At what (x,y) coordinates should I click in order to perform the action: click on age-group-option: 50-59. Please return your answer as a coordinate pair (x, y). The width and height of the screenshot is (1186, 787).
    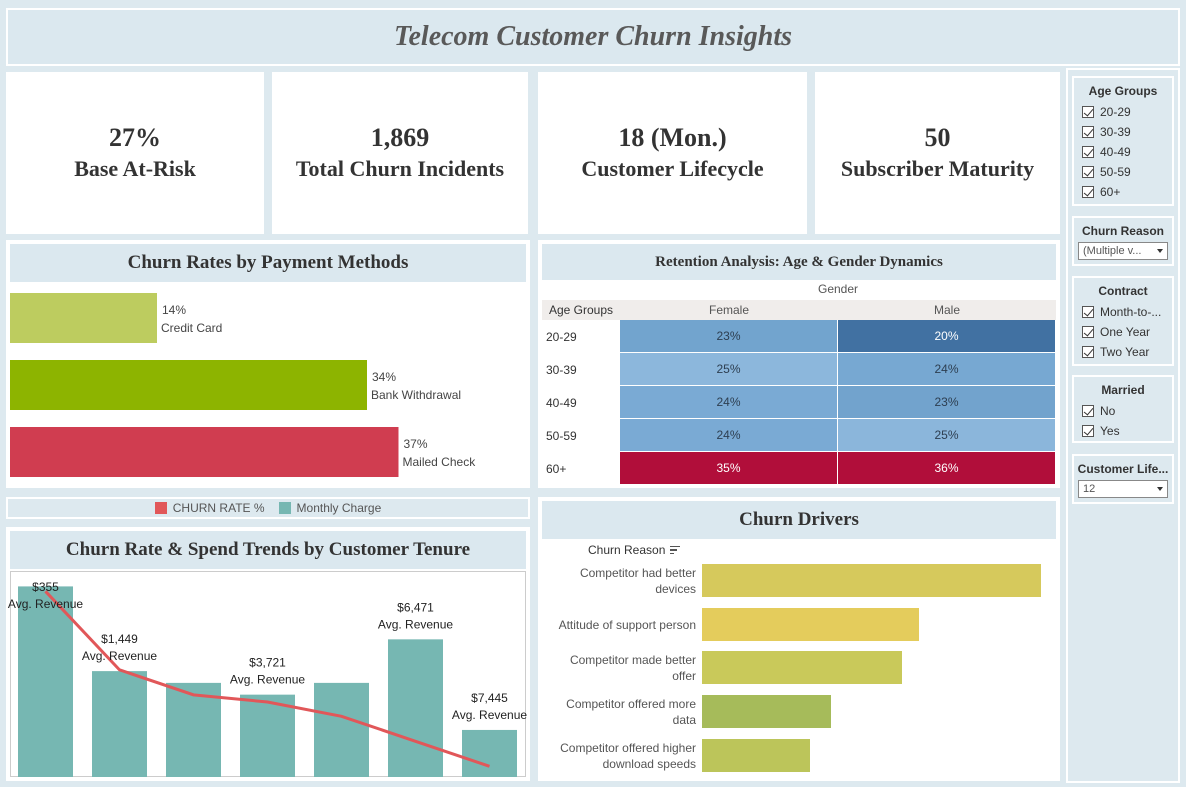
    Looking at the image, I should click on (1123, 172).